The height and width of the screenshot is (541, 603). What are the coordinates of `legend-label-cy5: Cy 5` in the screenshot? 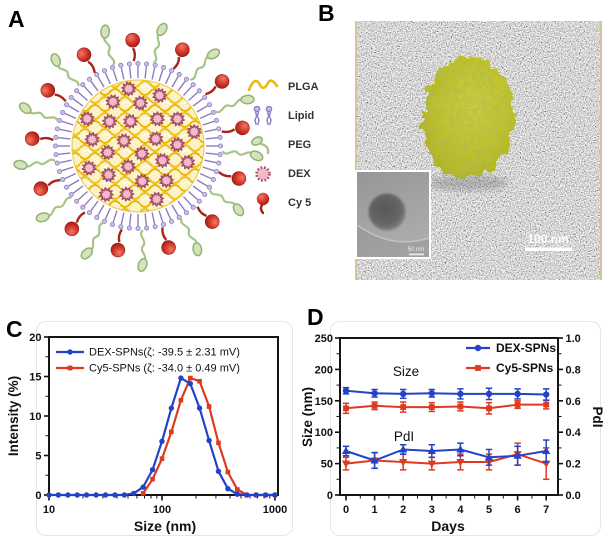 It's located at (300, 202).